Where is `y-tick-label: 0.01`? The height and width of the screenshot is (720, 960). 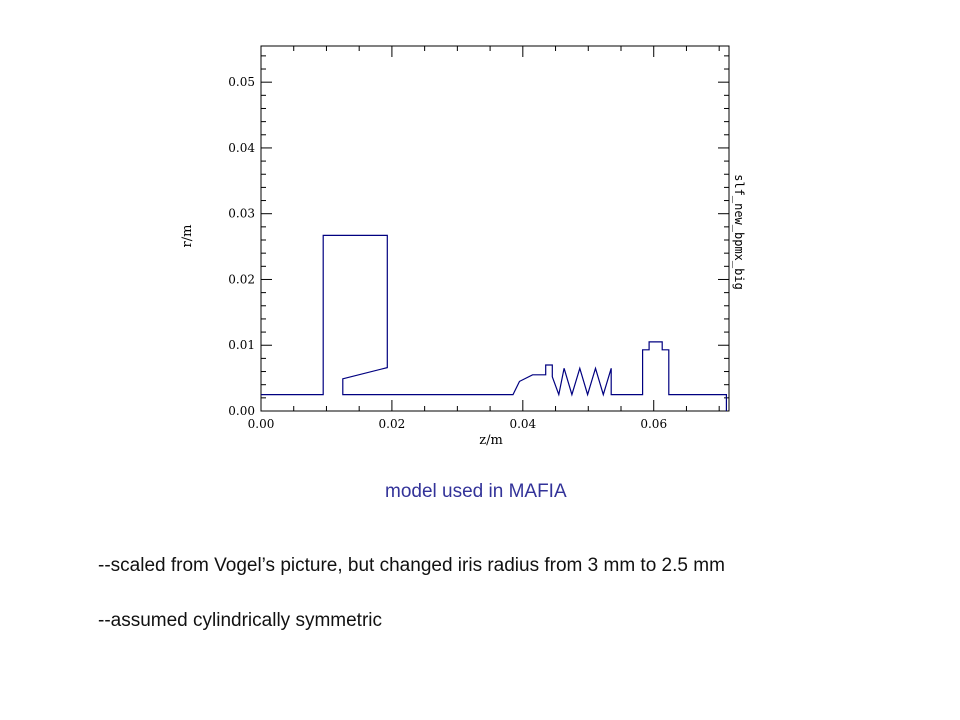 y-tick-label: 0.01 is located at coordinates (241, 345).